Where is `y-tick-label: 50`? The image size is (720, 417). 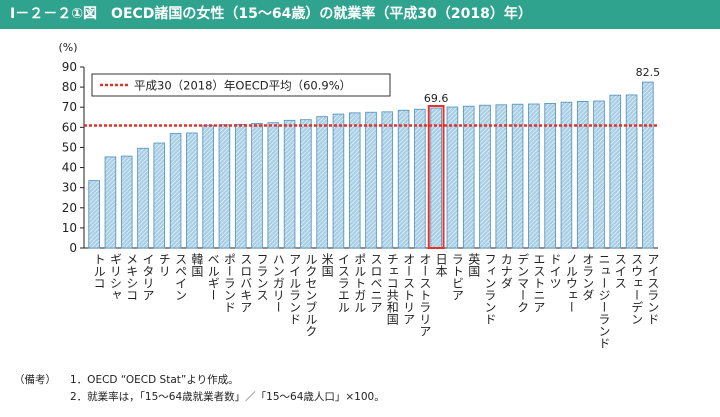
y-tick-label: 50 is located at coordinates (69, 147).